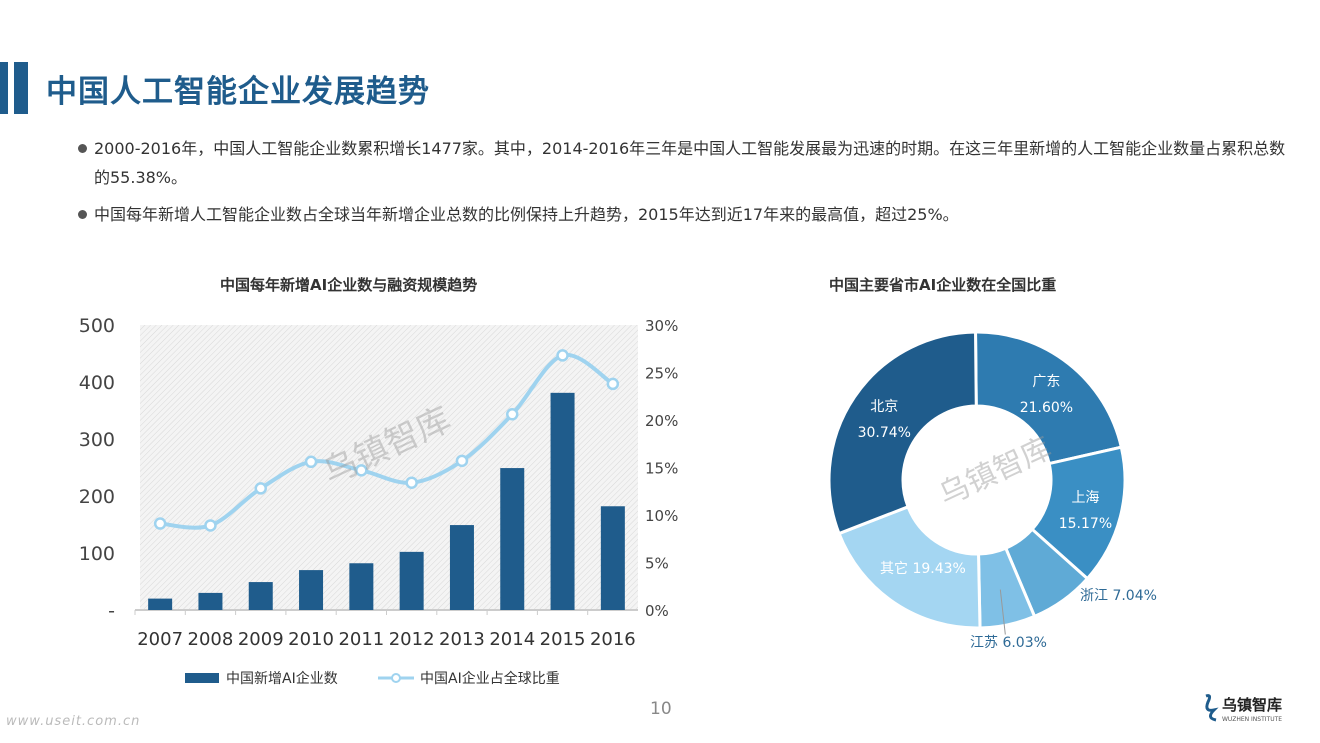 The height and width of the screenshot is (743, 1320). I want to click on y-tick-label: 300, so click(97, 440).